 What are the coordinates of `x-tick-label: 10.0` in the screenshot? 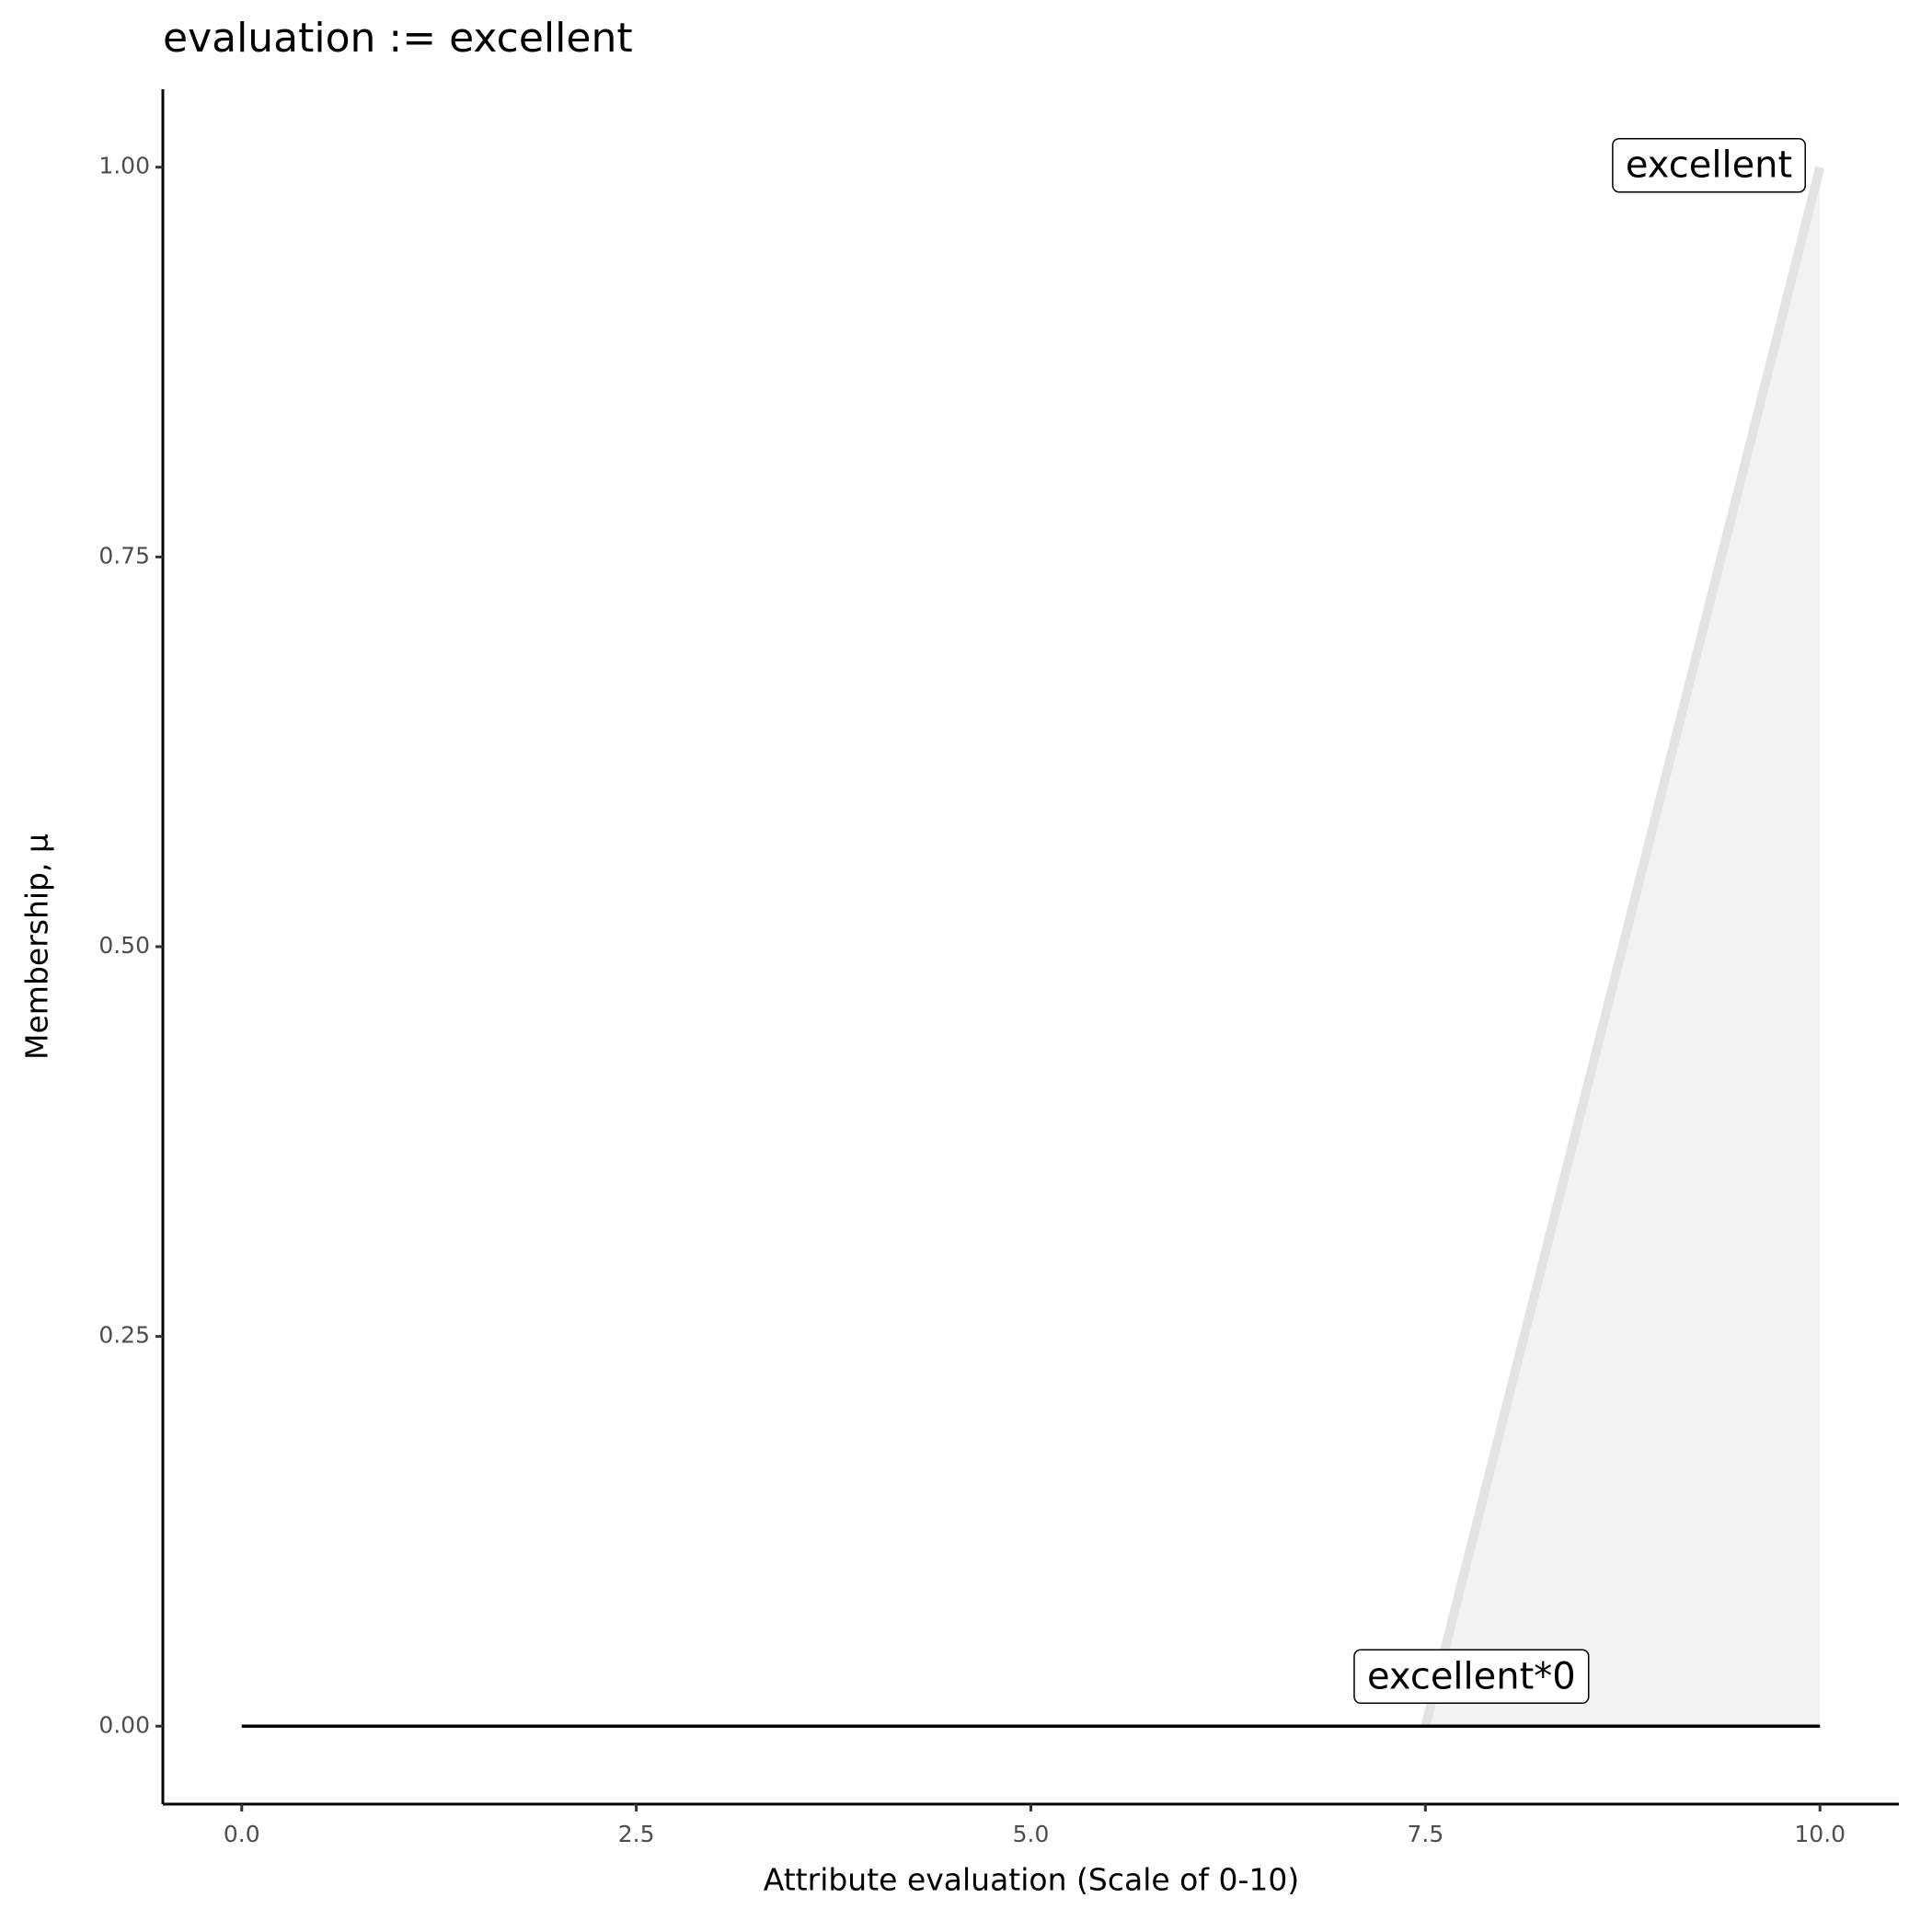 It's located at (1820, 1834).